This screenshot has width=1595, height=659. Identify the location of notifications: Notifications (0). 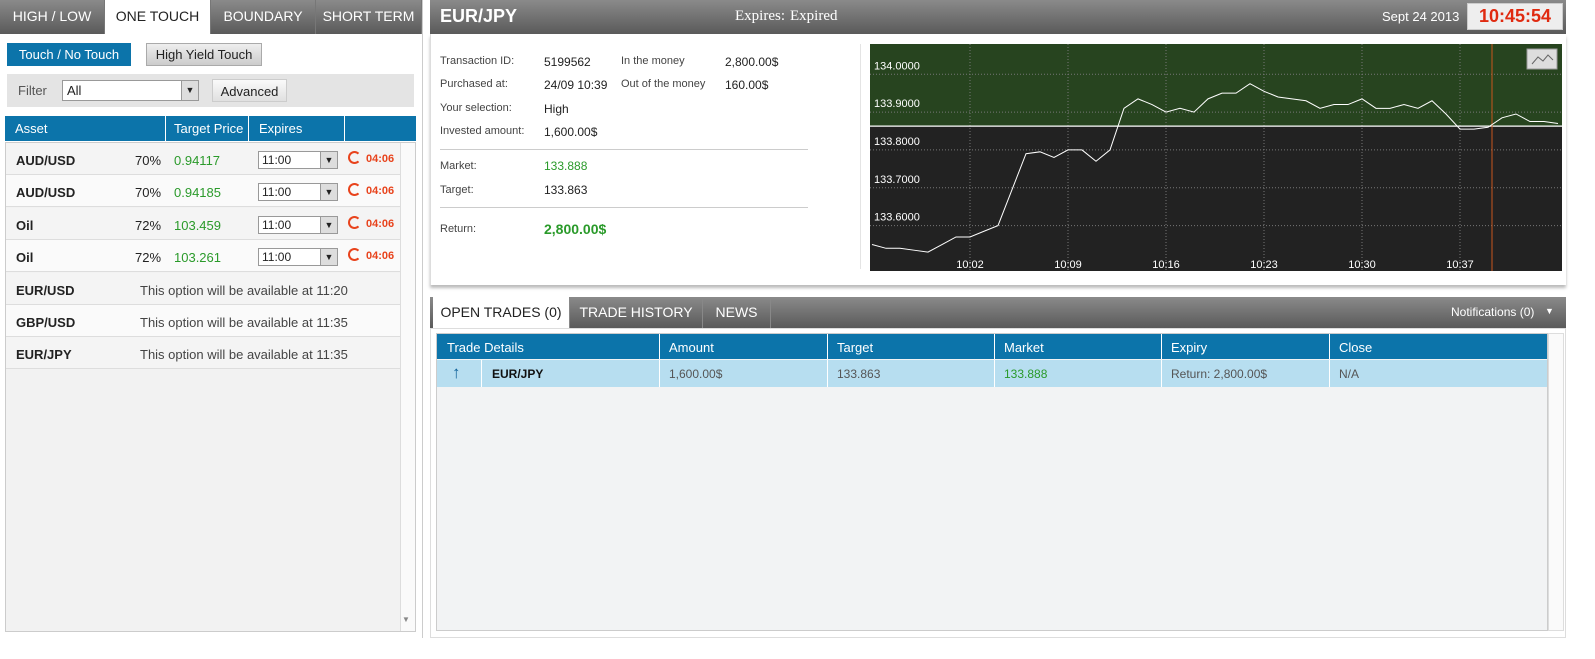
(1493, 312).